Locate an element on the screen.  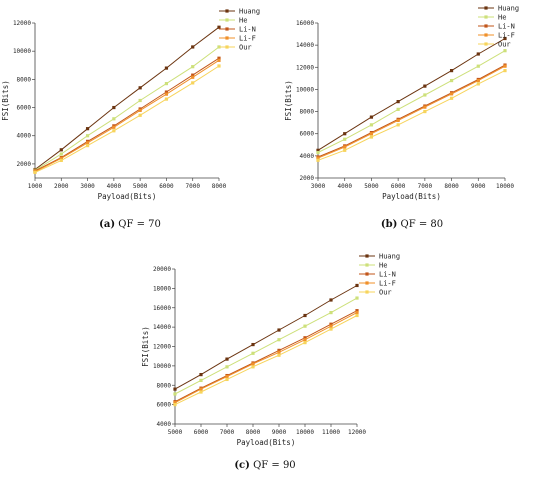
legend-marker-li-n is located at coordinates (367, 274).